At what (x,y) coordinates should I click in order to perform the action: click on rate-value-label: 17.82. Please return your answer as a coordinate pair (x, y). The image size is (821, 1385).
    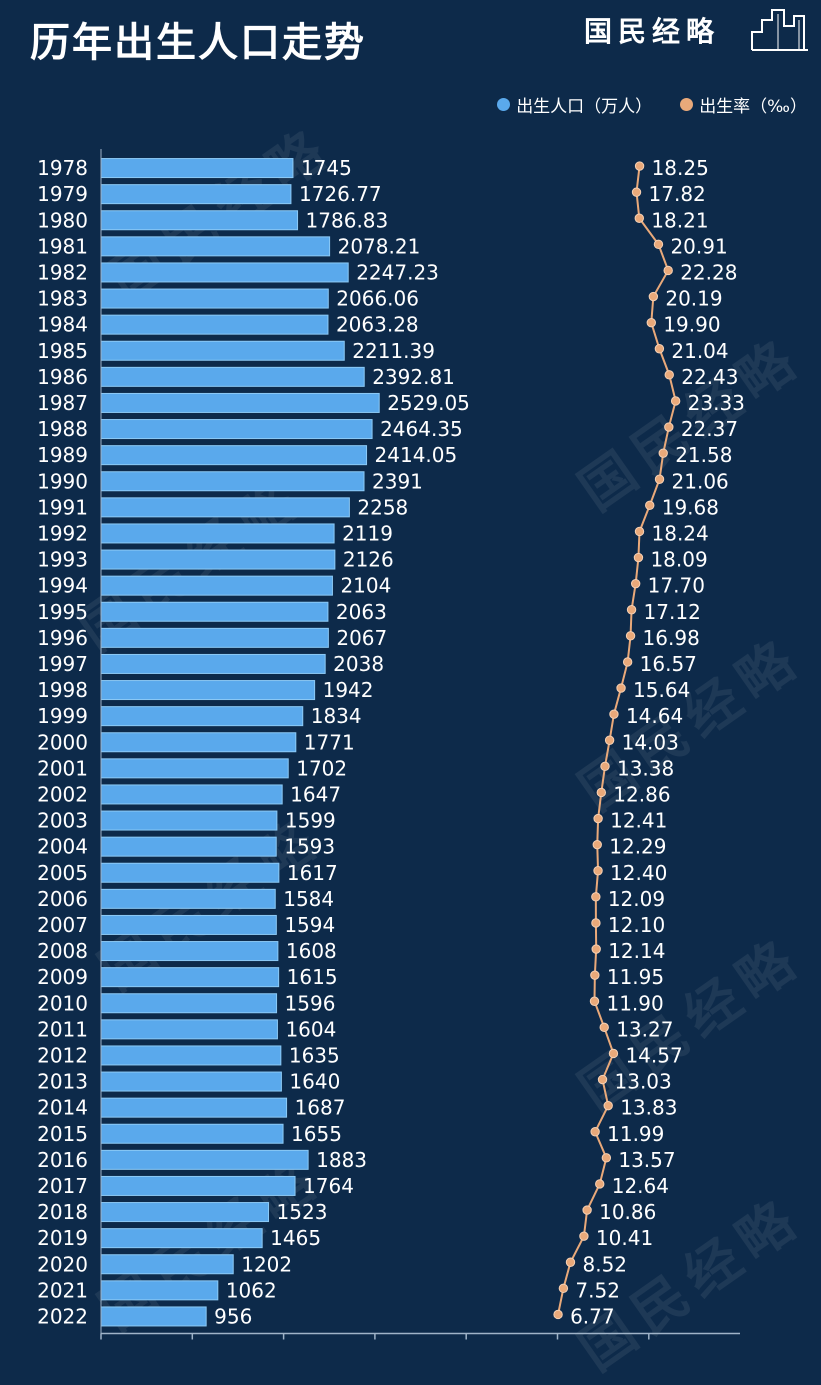
    Looking at the image, I should click on (677, 194).